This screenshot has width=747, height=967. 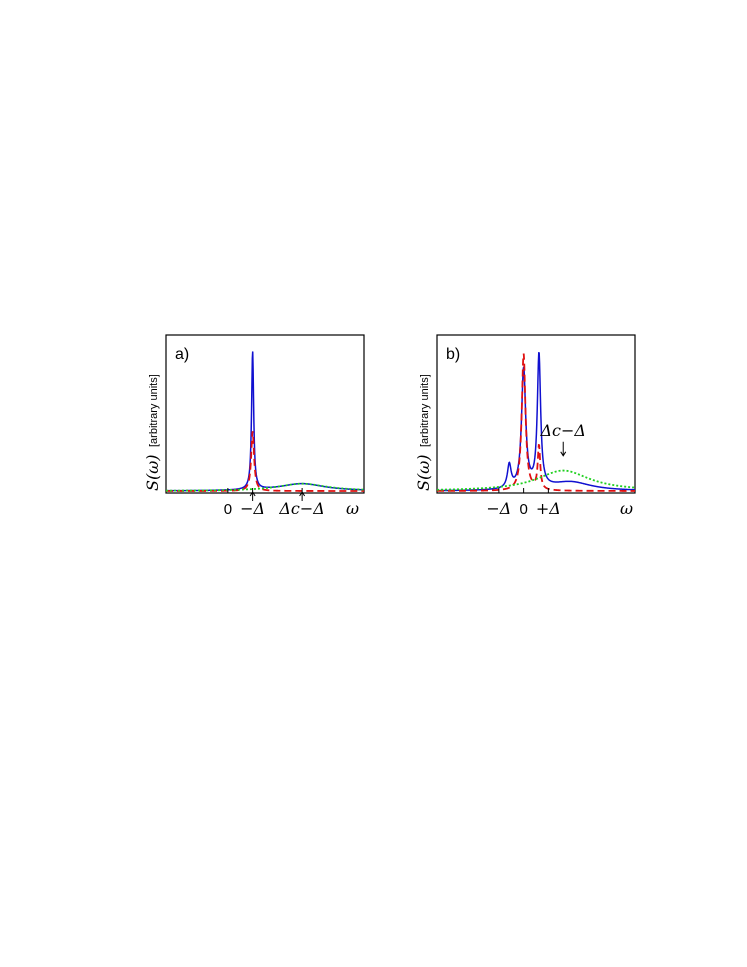 What do you see at coordinates (626, 508) in the screenshot?
I see `panel-b-xlabel: ω` at bounding box center [626, 508].